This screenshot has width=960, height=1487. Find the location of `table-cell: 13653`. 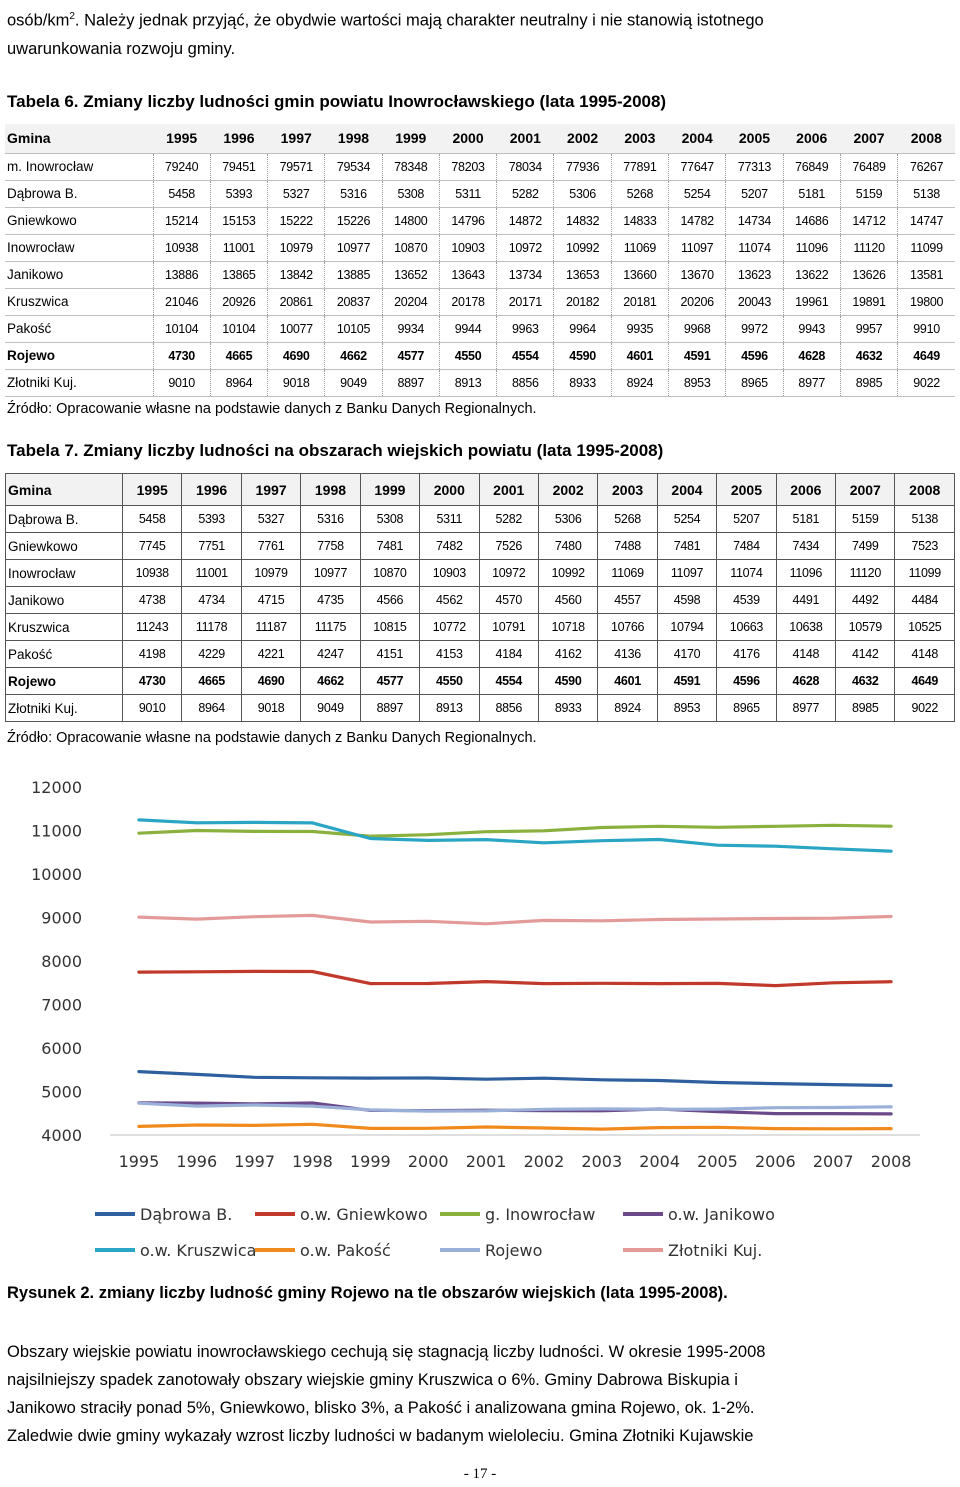

table-cell: 13653 is located at coordinates (582, 274).